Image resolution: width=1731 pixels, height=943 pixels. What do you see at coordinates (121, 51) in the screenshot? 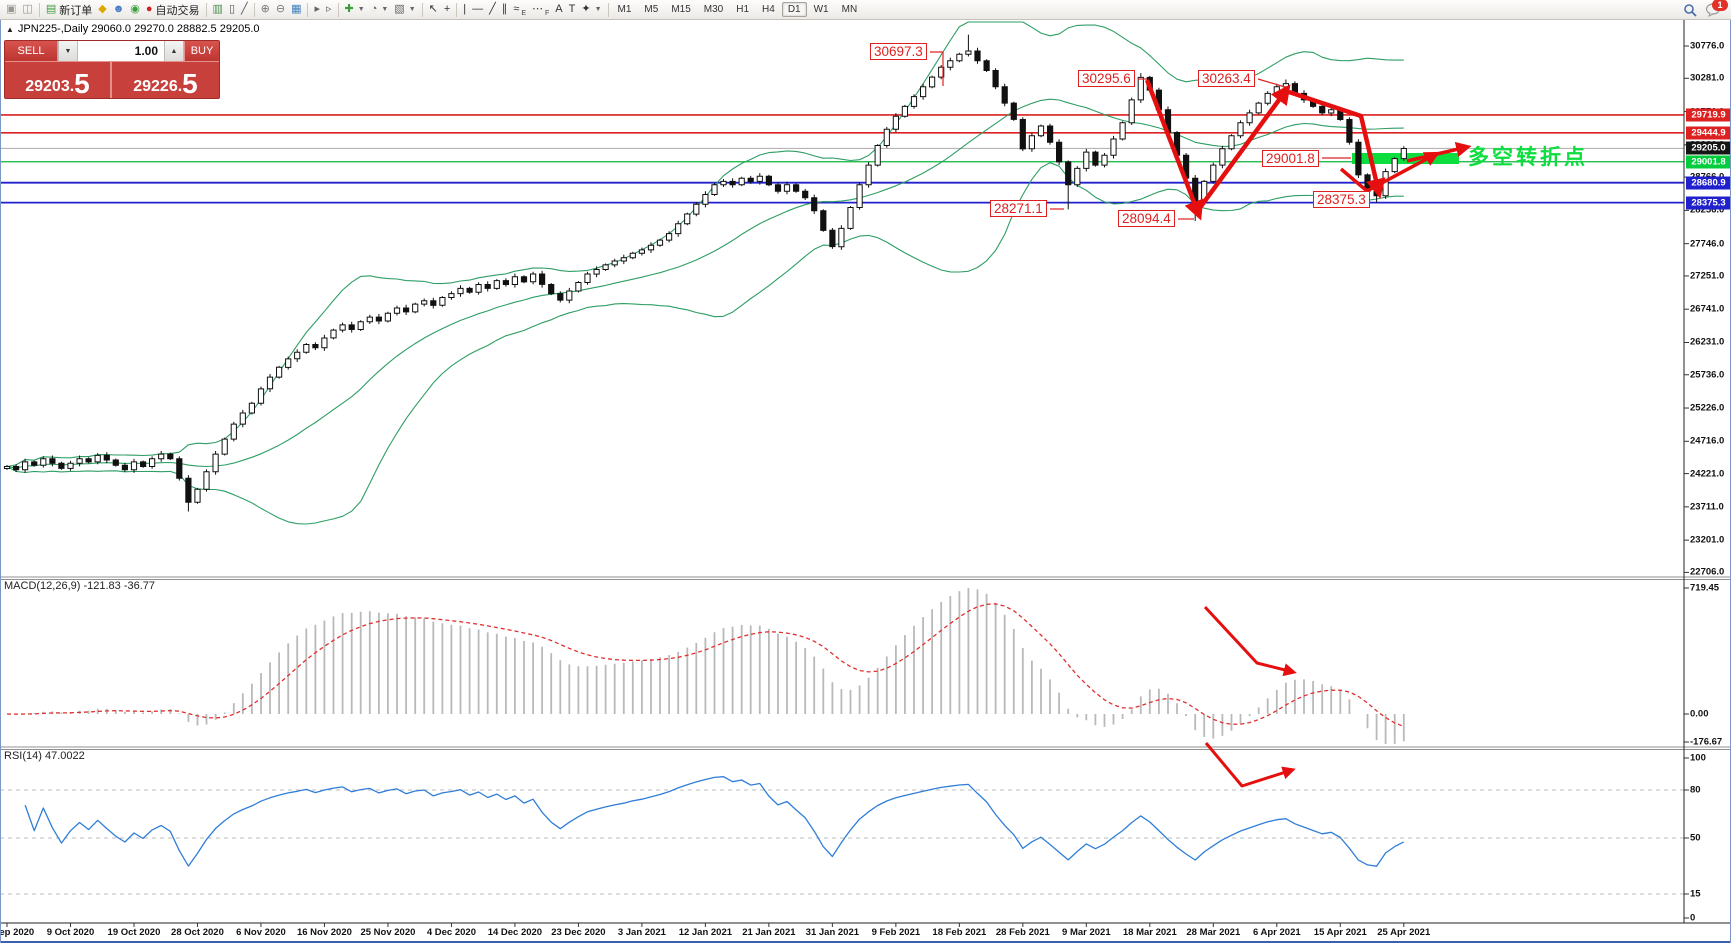
I see `volume-input` at bounding box center [121, 51].